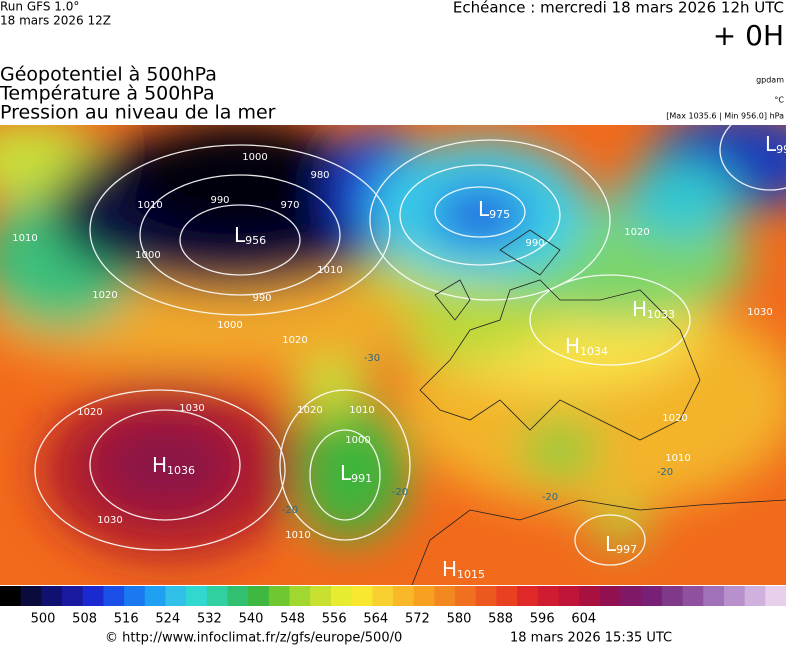  I want to click on center-value: 997, so click(626, 549).